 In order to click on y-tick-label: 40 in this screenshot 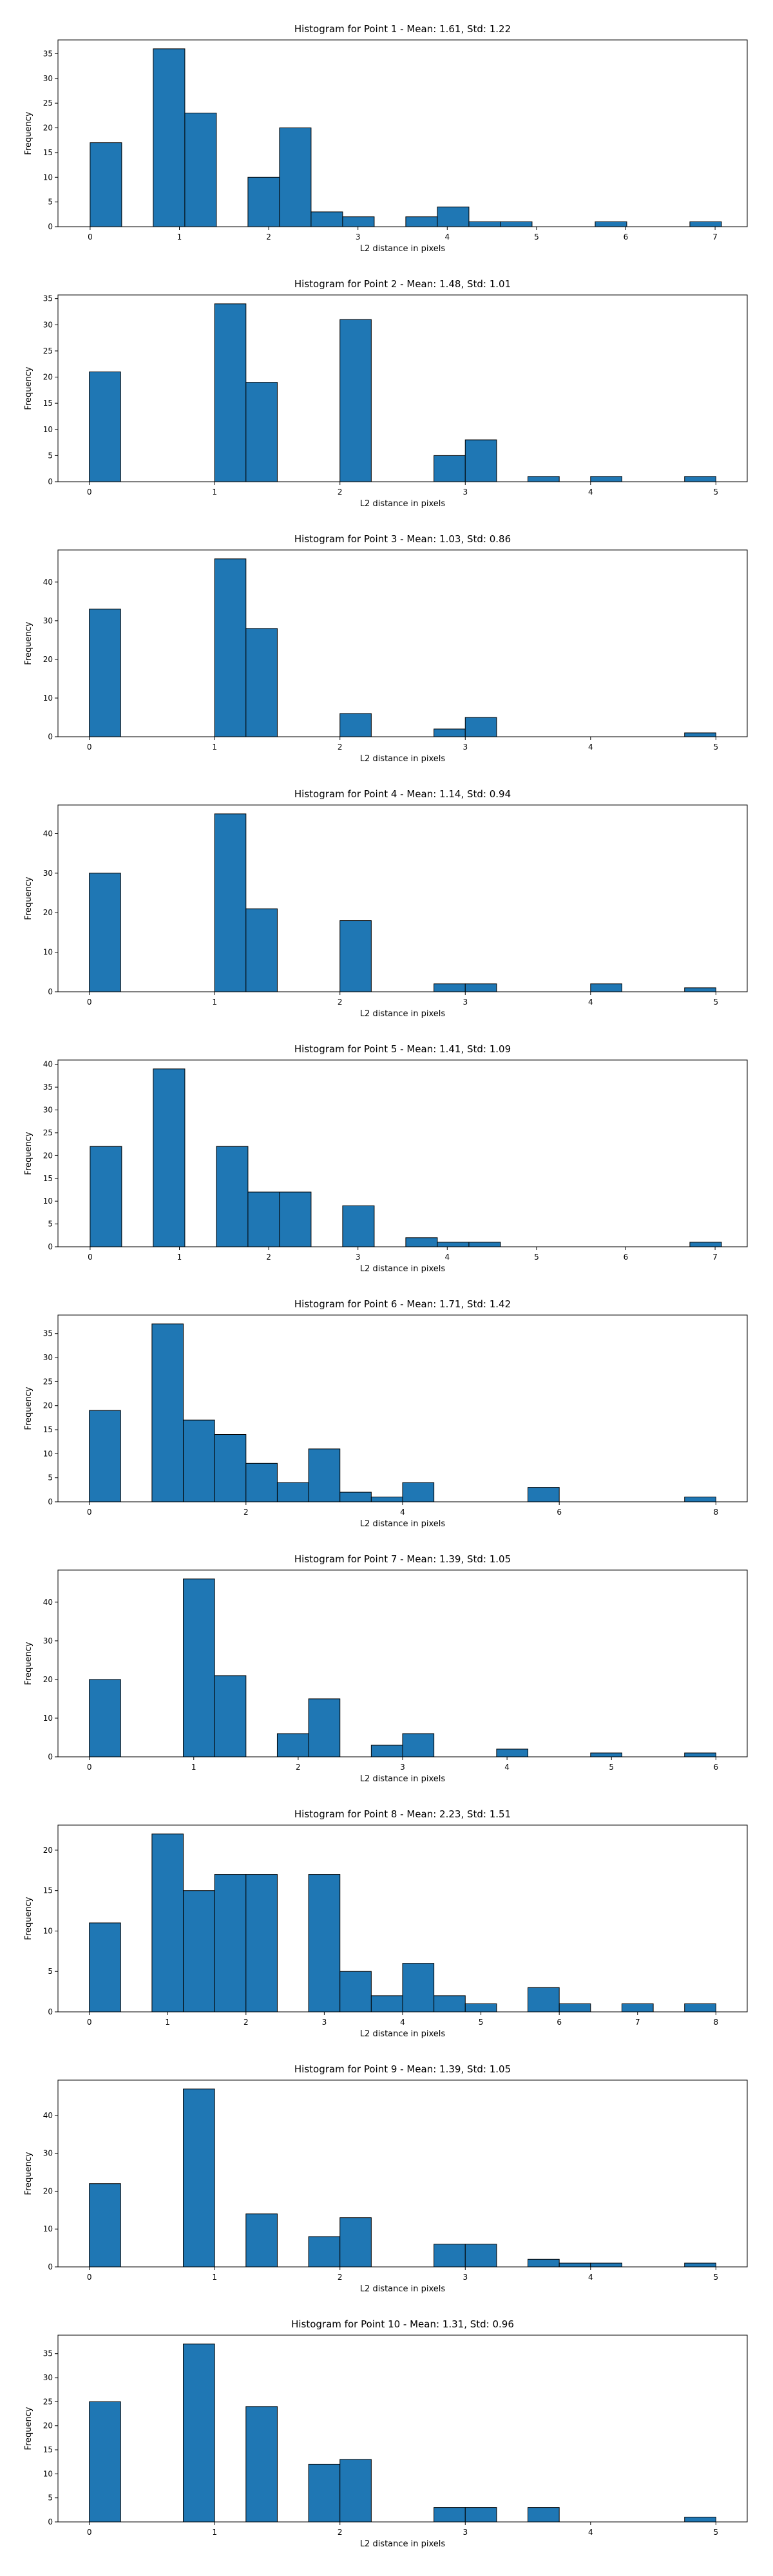, I will do `click(48, 582)`.